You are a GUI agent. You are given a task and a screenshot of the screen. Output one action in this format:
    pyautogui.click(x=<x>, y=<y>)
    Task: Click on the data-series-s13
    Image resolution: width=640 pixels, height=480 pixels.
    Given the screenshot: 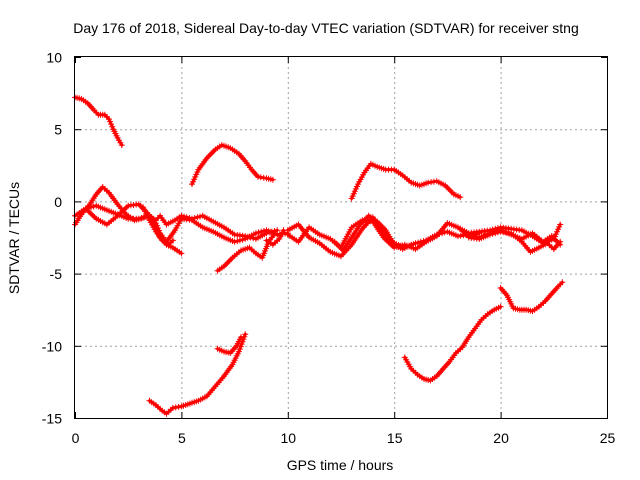 What is the action you would take?
    pyautogui.click(x=373, y=233)
    